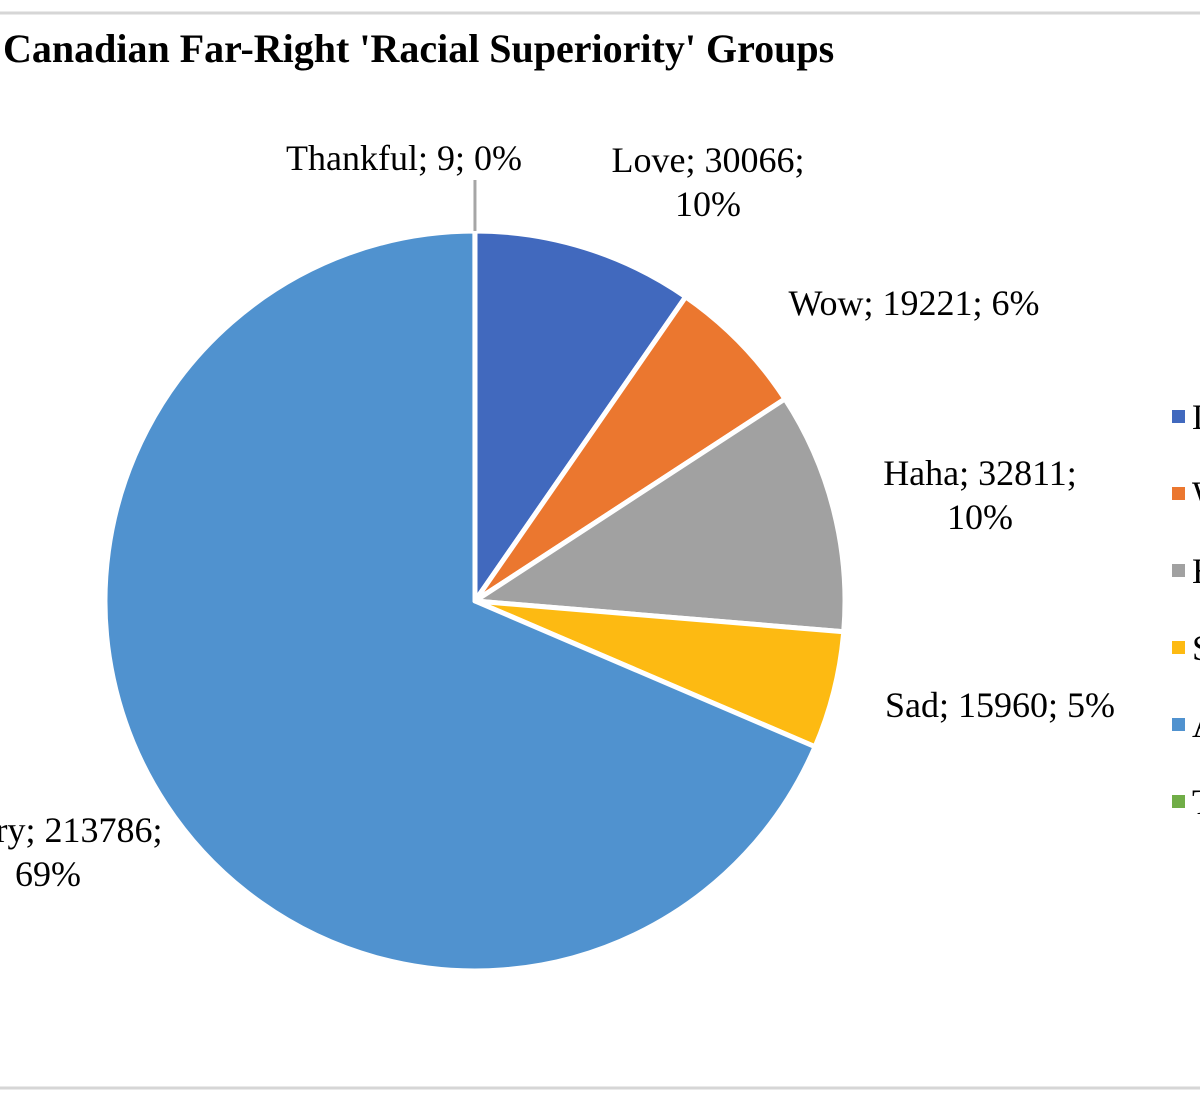 This screenshot has height=1110, width=1200. What do you see at coordinates (1196, 571) in the screenshot?
I see `legend-label-haha: Haha` at bounding box center [1196, 571].